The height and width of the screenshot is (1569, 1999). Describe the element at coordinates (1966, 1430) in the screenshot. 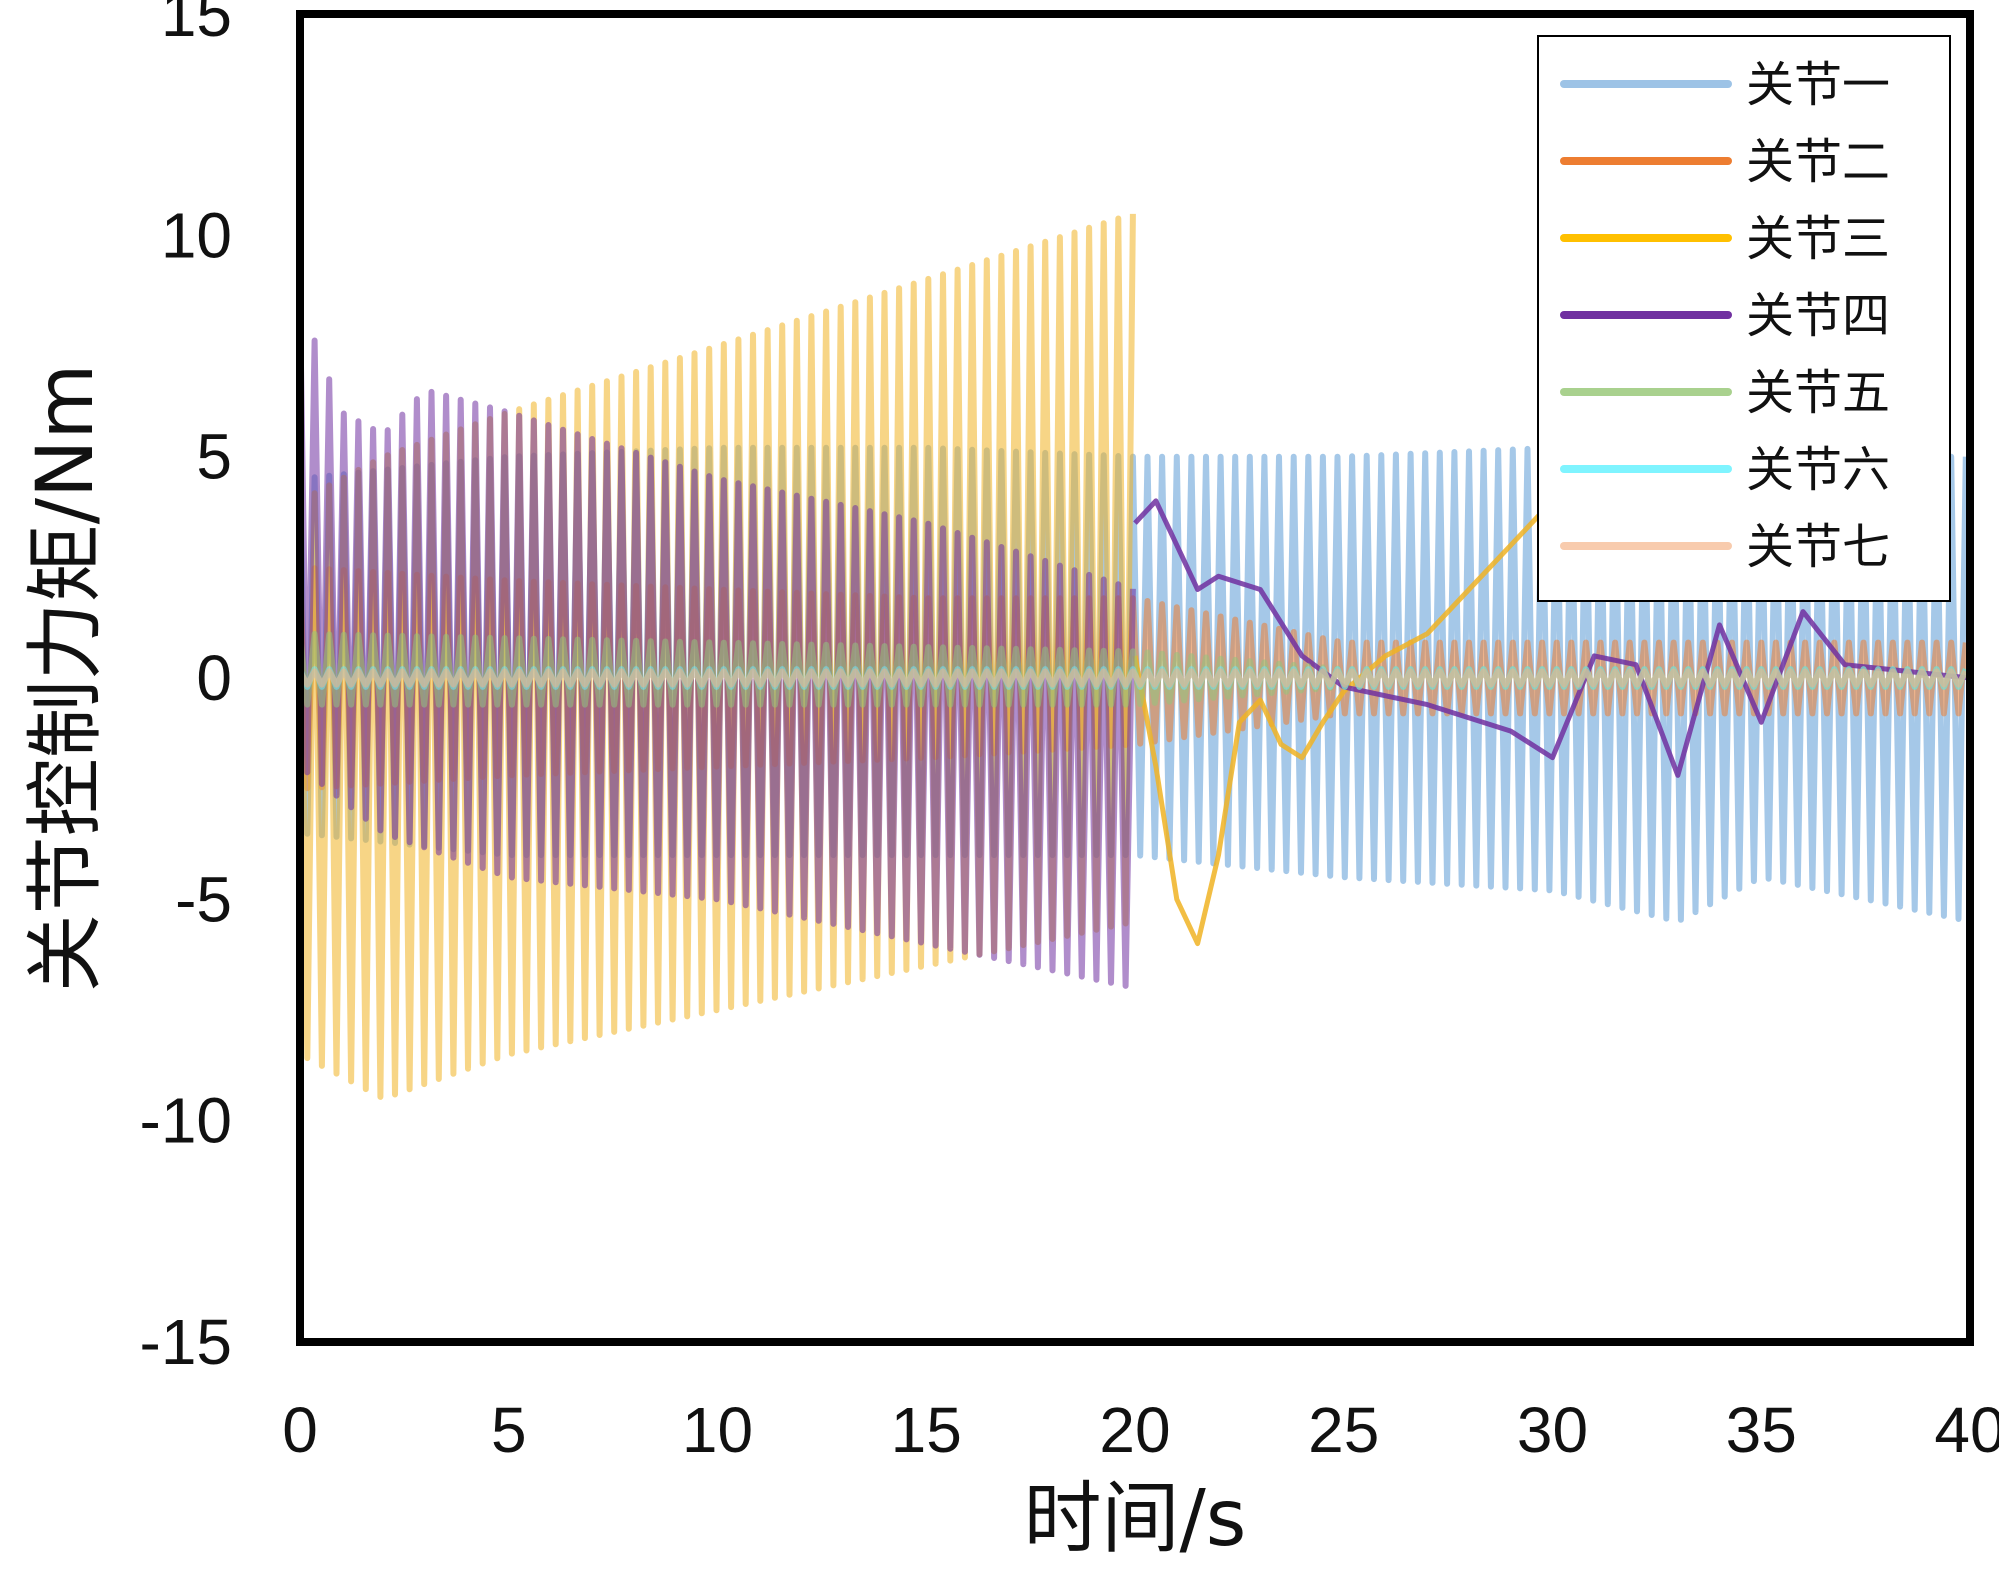

I see `x-tick-label: 40` at that location.